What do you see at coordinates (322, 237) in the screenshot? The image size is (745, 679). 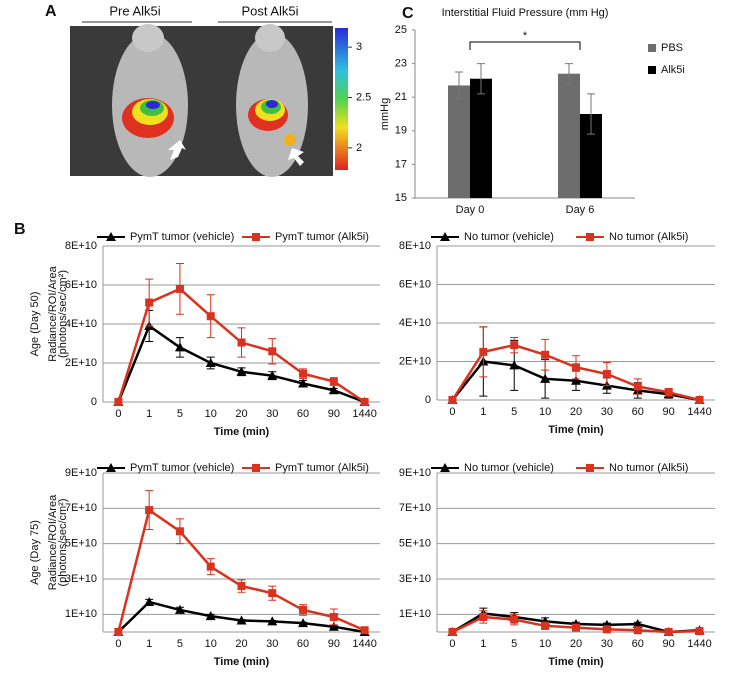 I see `legend-label: PymT tumor (Alk5i)` at bounding box center [322, 237].